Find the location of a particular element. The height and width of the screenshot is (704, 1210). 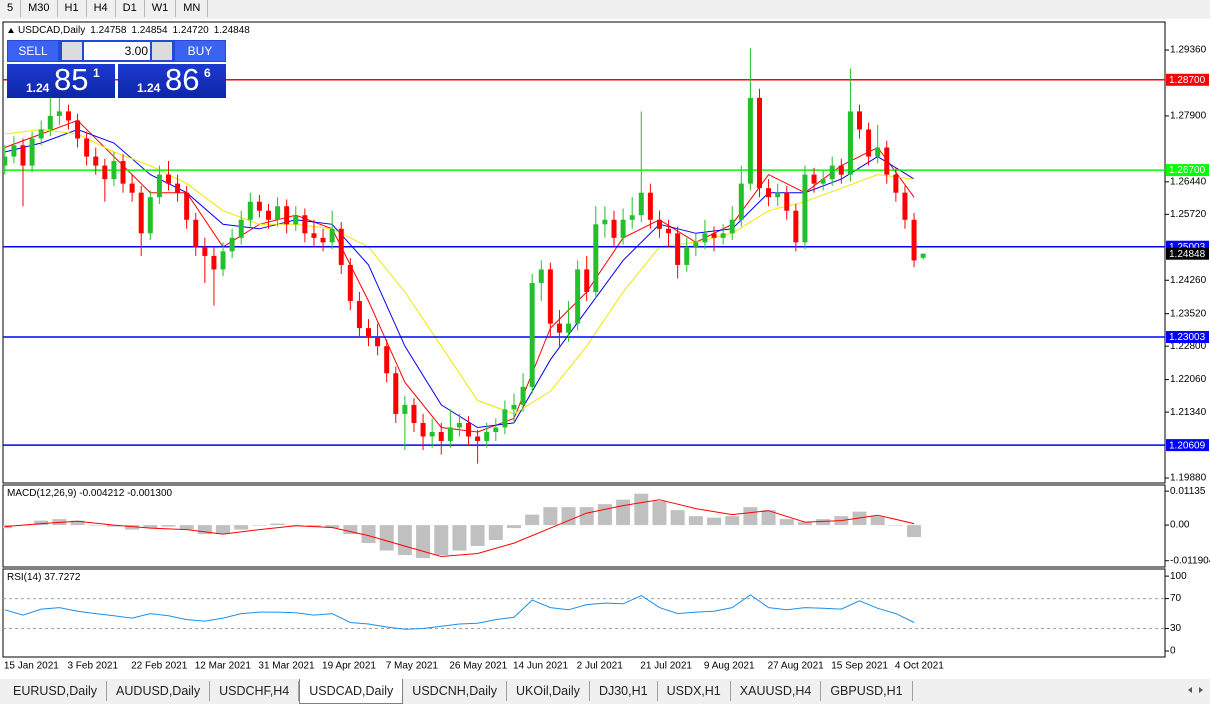

level-label: 1.28700 is located at coordinates (1187, 80).